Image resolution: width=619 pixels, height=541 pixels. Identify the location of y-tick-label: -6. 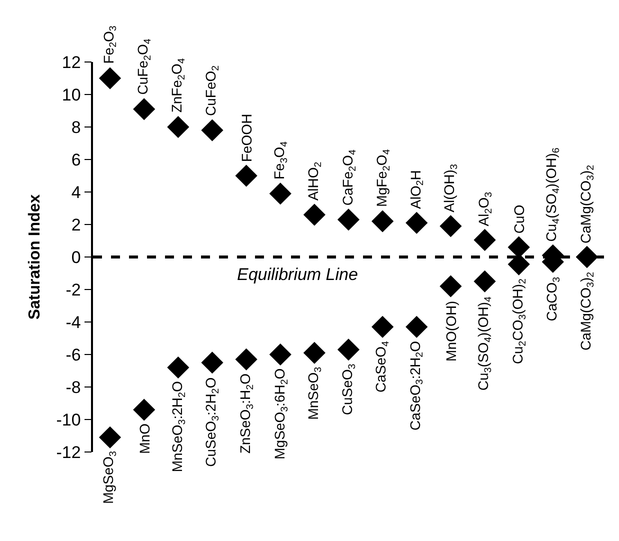
(73, 354).